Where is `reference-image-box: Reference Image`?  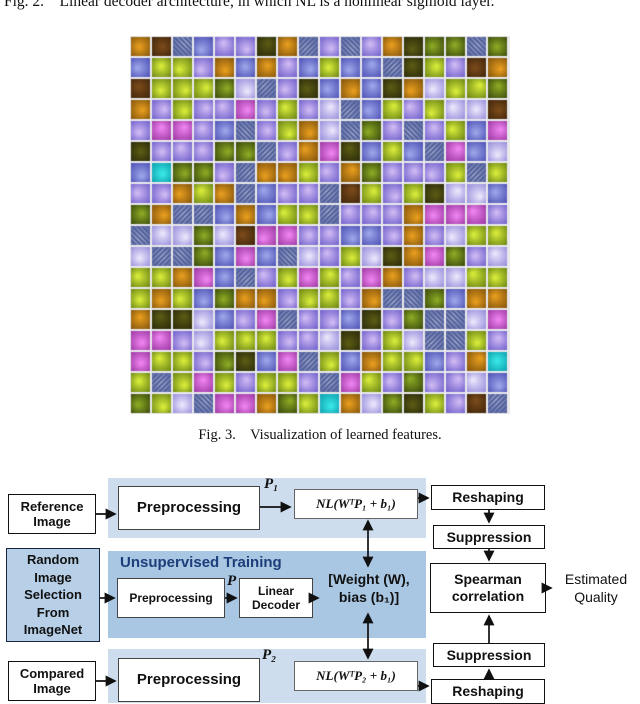 reference-image-box: Reference Image is located at coordinates (52, 514).